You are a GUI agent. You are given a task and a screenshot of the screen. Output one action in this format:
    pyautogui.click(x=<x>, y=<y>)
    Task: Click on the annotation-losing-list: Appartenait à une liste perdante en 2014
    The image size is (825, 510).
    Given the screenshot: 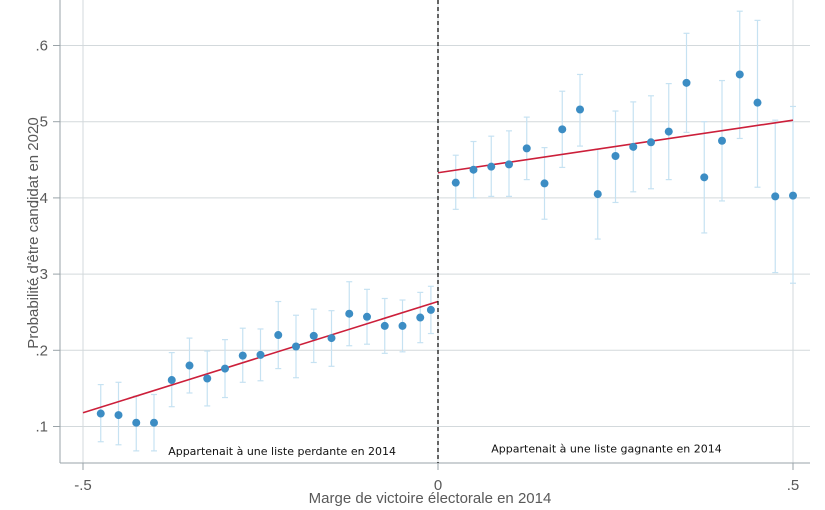 What is the action you would take?
    pyautogui.click(x=282, y=451)
    